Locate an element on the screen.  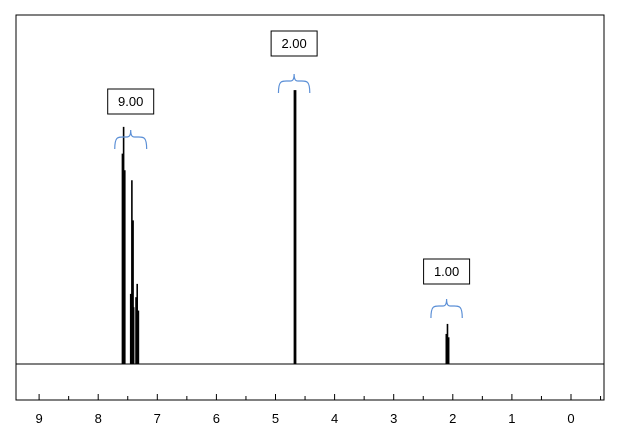
integral-value: 1.00 is located at coordinates (446, 271).